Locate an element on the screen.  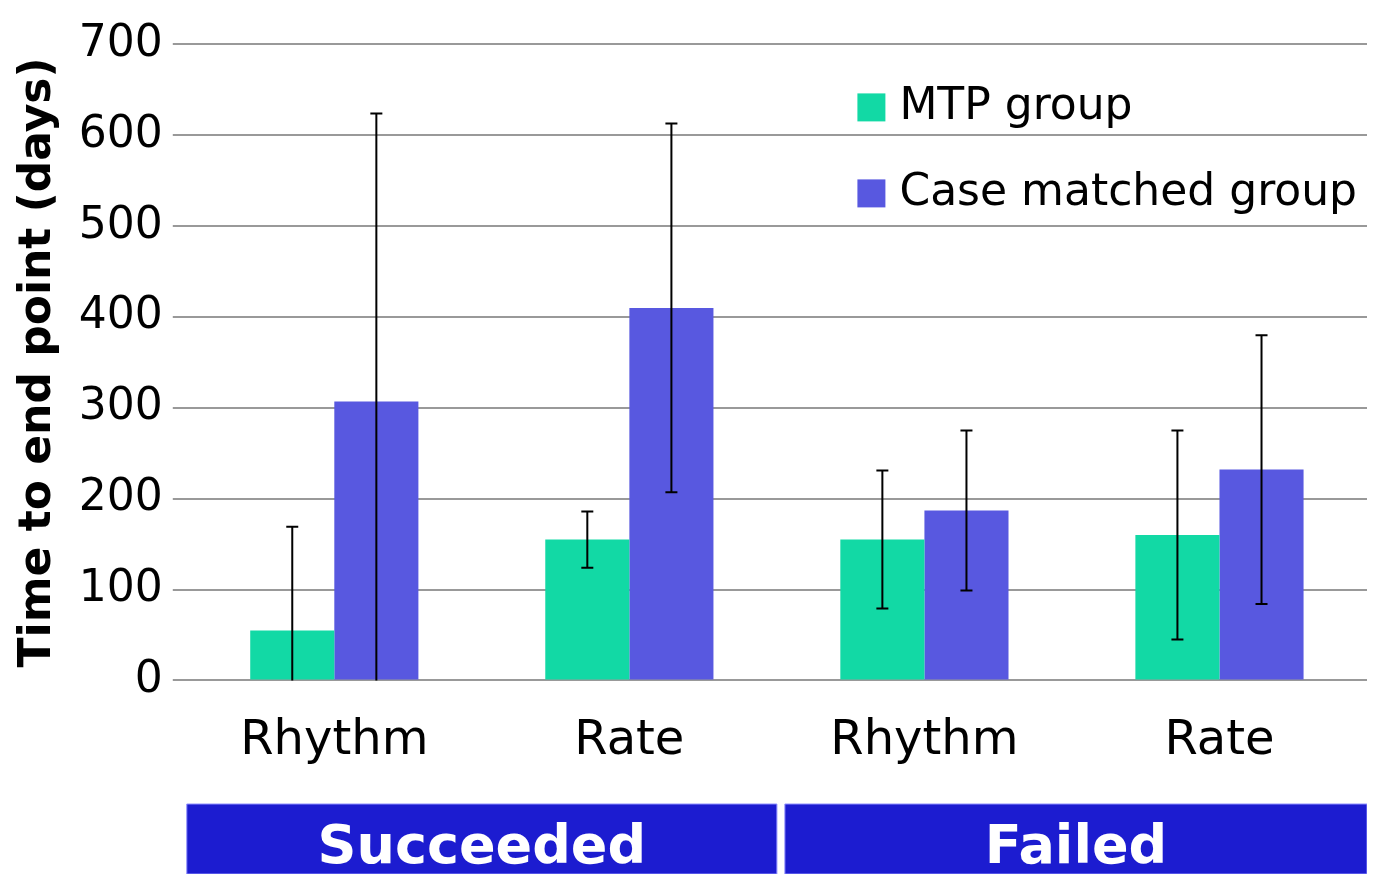
y-tick-label: 200 is located at coordinates (120, 495).